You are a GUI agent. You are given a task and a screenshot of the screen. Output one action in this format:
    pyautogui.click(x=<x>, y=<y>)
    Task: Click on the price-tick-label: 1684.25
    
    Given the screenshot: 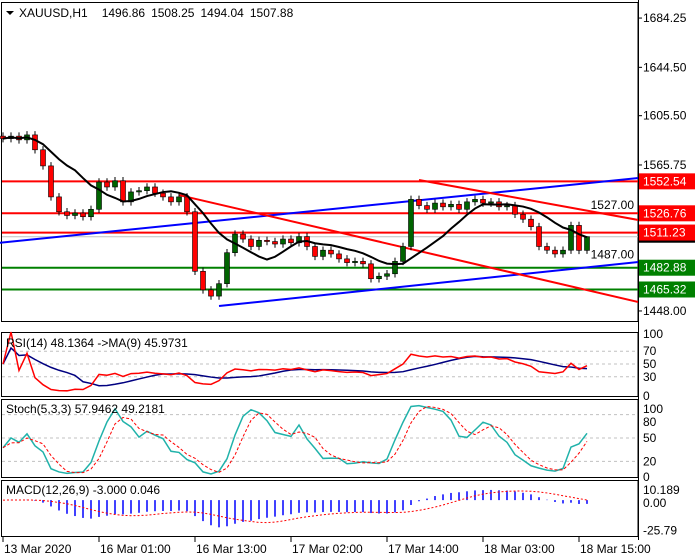 What is the action you would take?
    pyautogui.click(x=665, y=18)
    